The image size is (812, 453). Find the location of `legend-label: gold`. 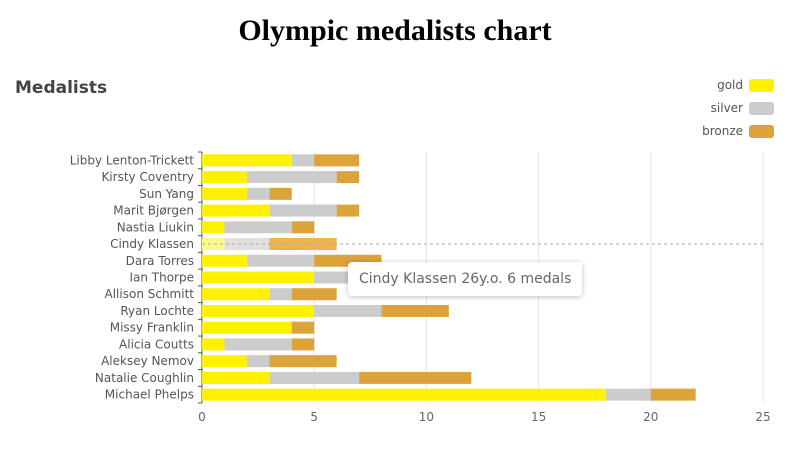

legend-label: gold is located at coordinates (730, 85).